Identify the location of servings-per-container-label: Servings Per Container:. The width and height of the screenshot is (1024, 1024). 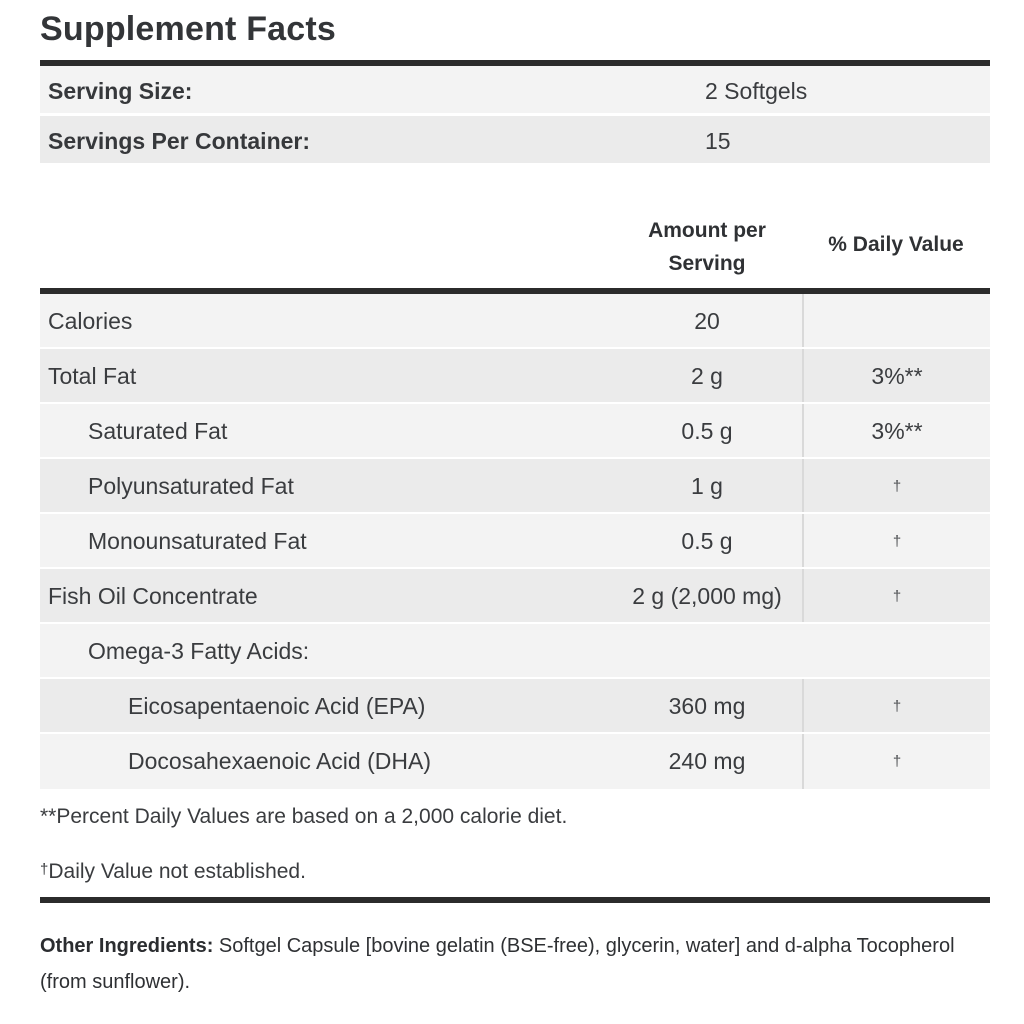
(179, 141).